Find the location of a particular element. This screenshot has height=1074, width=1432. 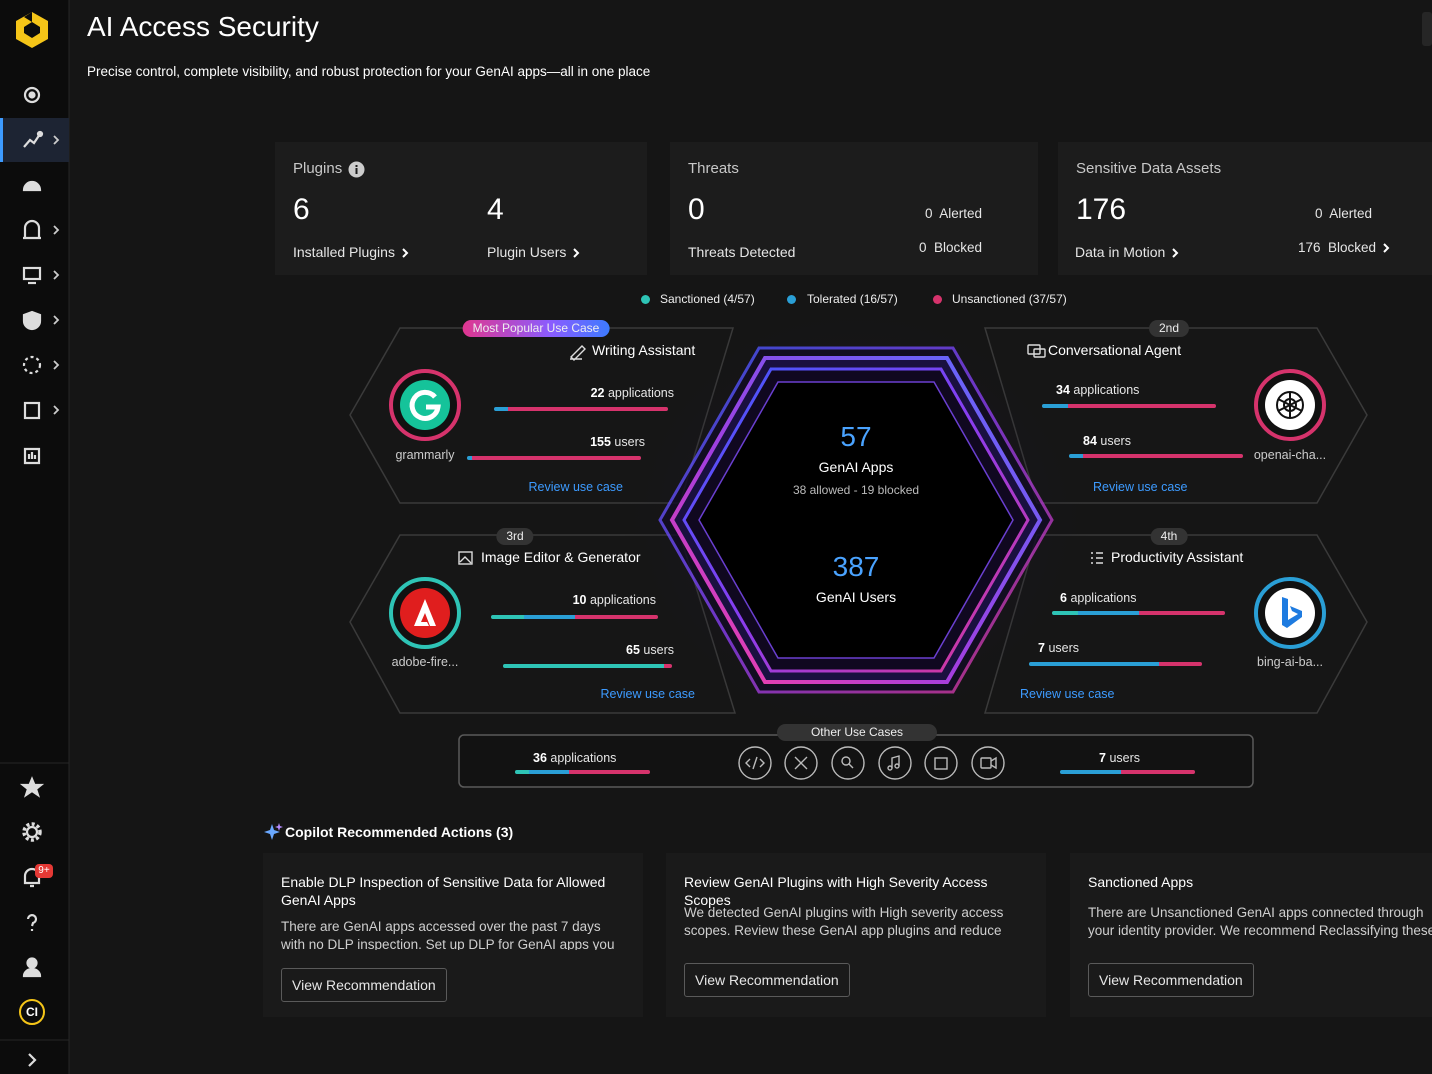

threats-card is located at coordinates (854, 208).